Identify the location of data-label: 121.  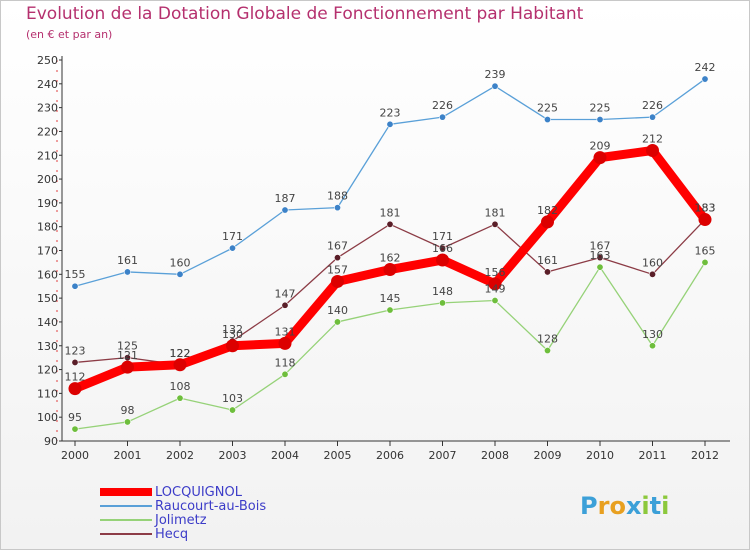
(127, 355).